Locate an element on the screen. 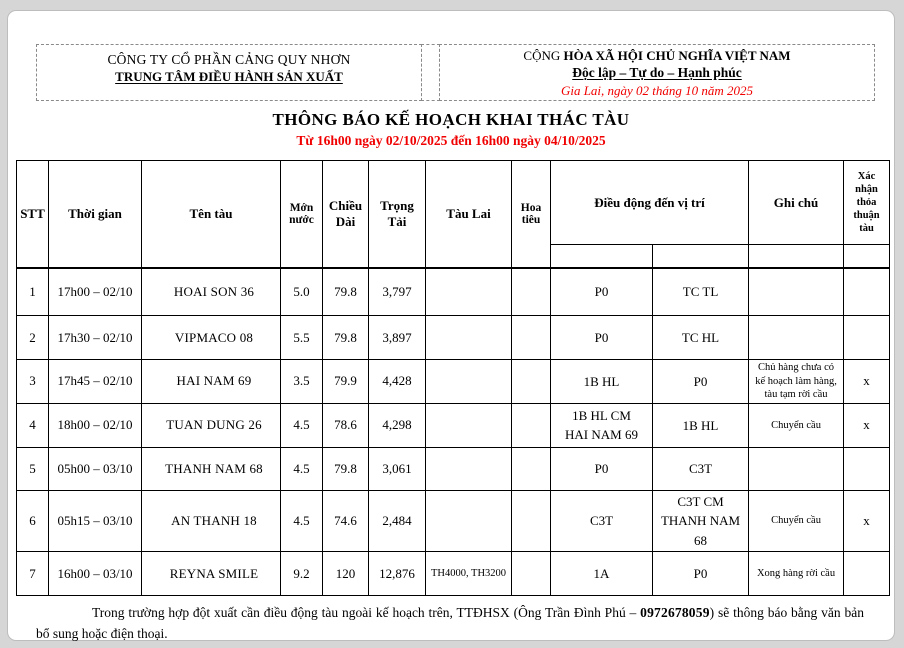 This screenshot has height=648, width=904. cell-time: 05h15 – 03/10 is located at coordinates (95, 521).